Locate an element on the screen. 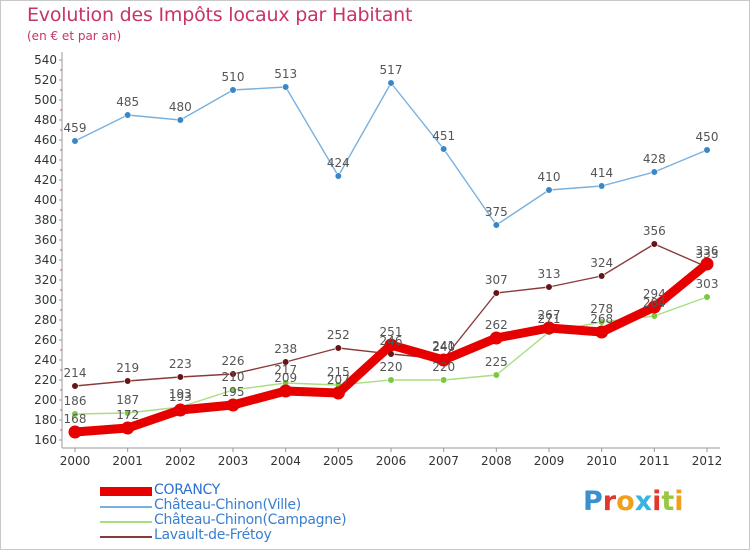 Image resolution: width=750 pixels, height=550 pixels. data-label: 517 is located at coordinates (391, 70).